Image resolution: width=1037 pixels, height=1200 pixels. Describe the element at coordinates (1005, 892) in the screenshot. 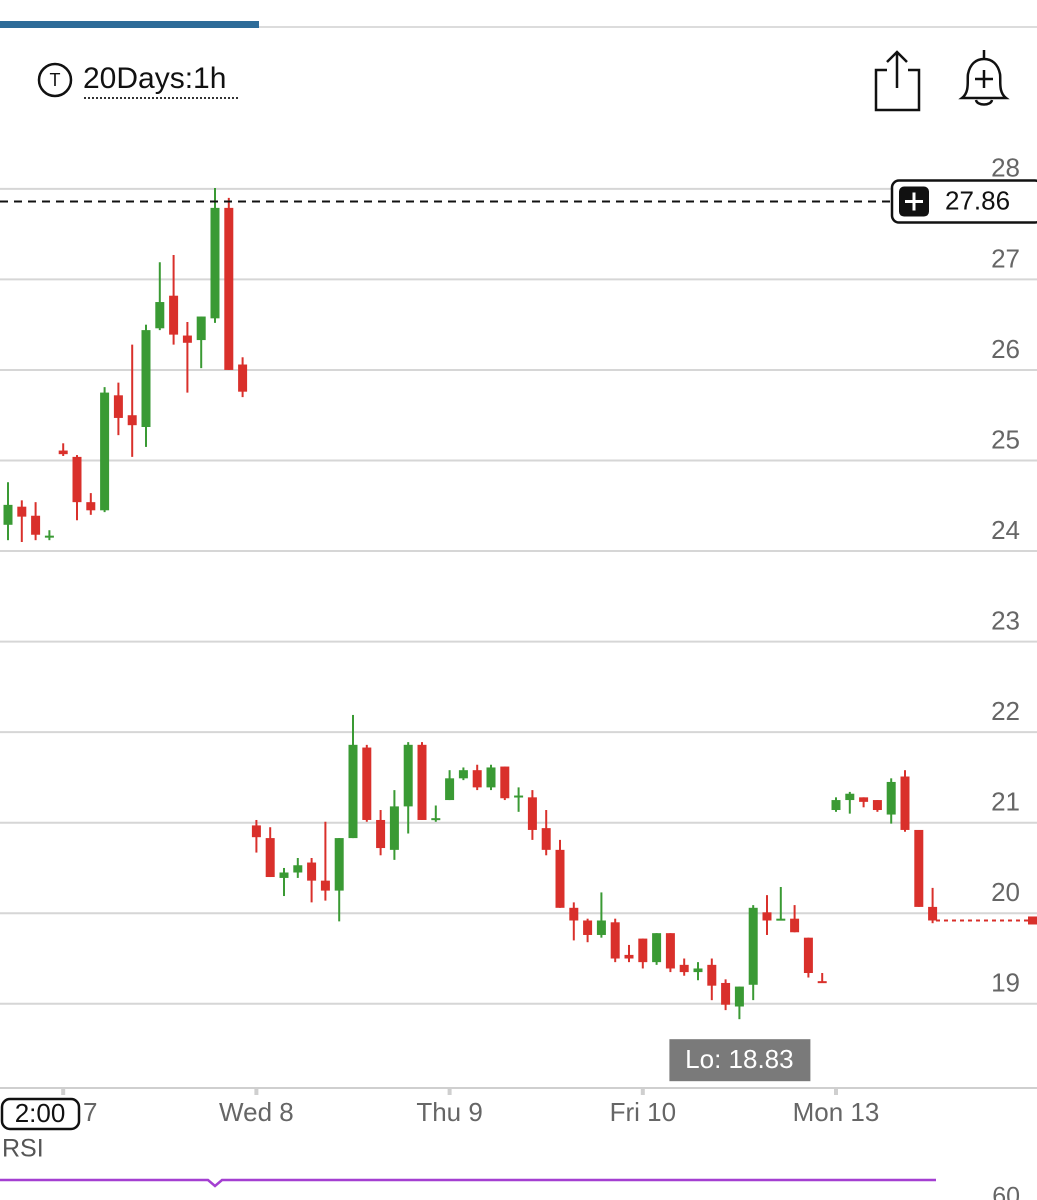

I see `y-tick-label: 20` at that location.